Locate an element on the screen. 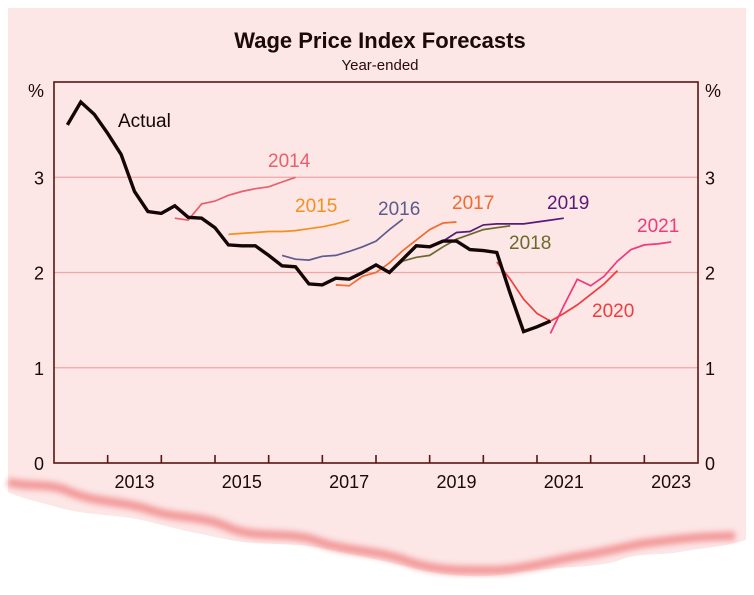  series-label-2014: 2014 is located at coordinates (289, 161).